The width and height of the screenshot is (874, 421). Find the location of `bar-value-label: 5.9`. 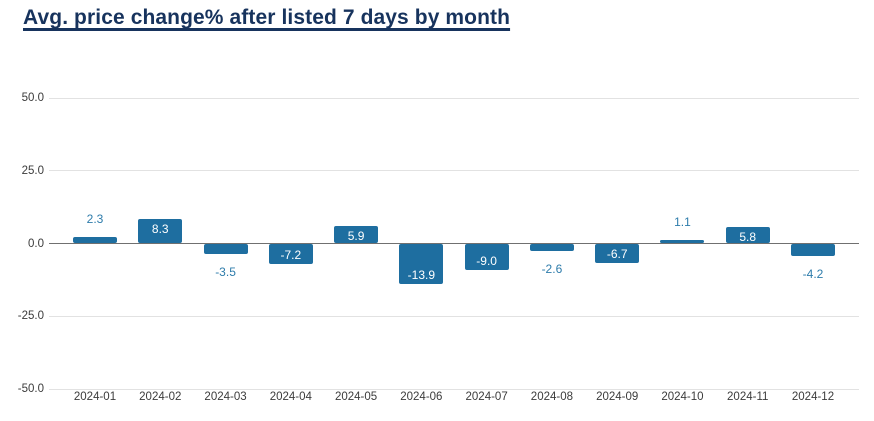

bar-value-label: 5.9 is located at coordinates (356, 236).